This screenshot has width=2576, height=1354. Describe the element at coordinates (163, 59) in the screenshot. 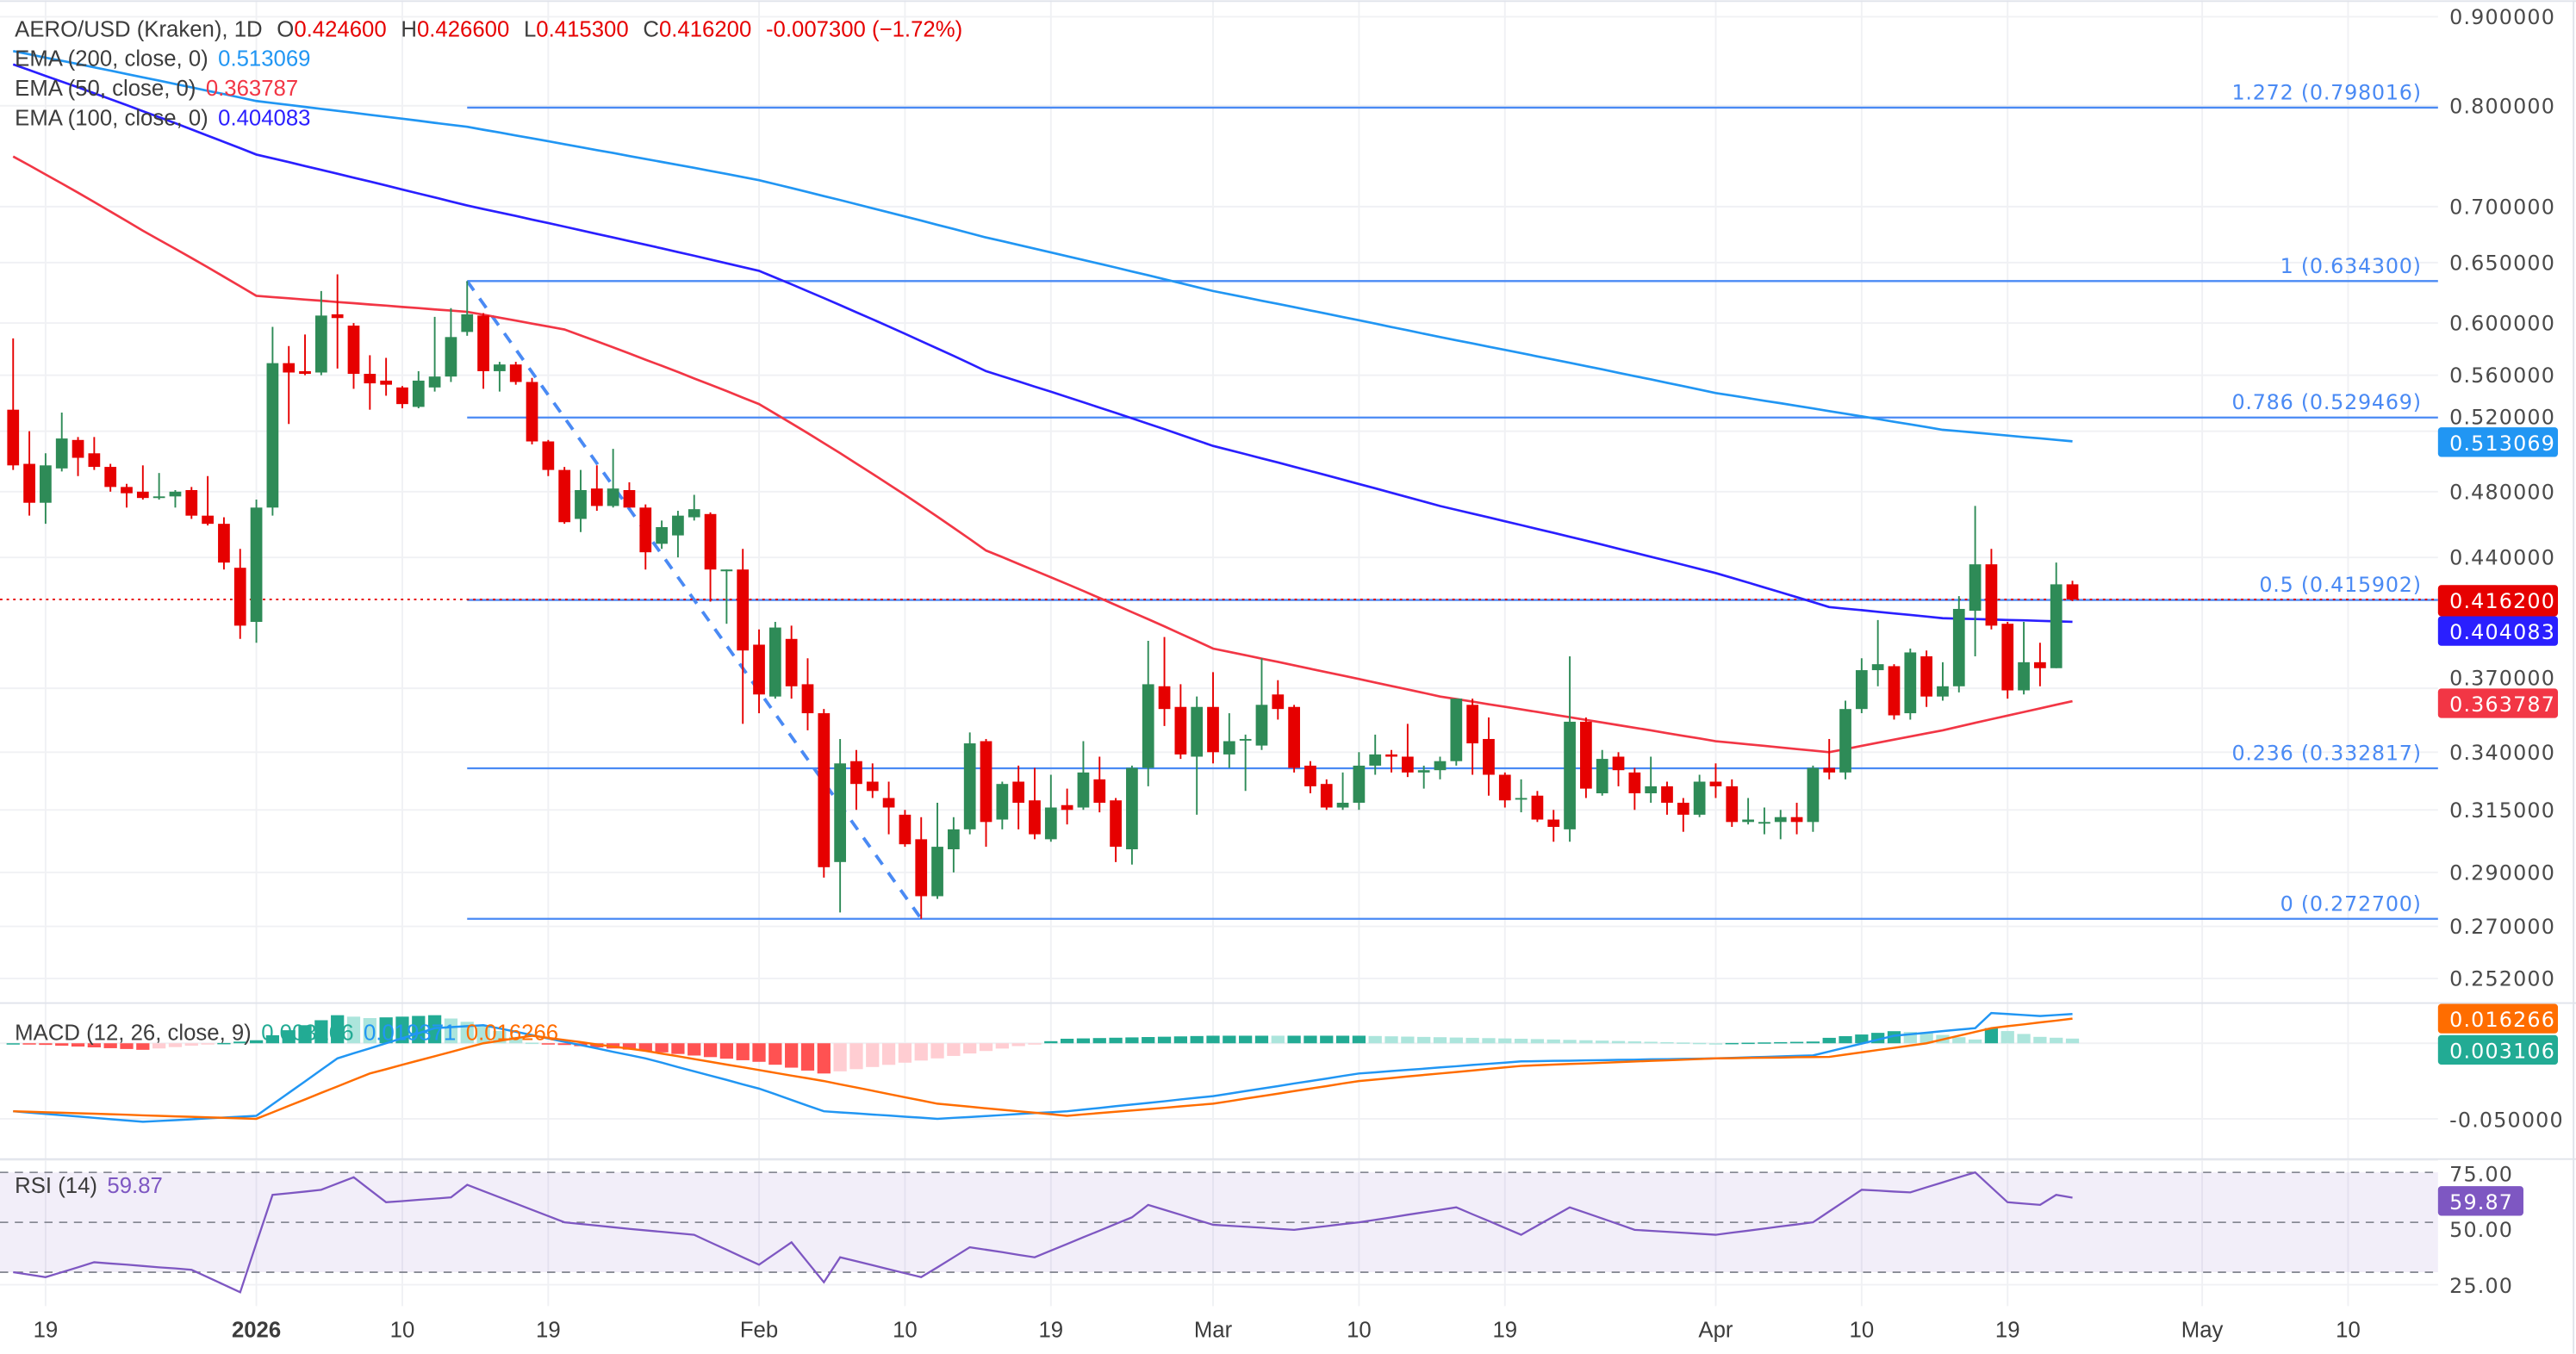

I see `ema200-legend: EMA (200, close, 0) 0.513069` at that location.